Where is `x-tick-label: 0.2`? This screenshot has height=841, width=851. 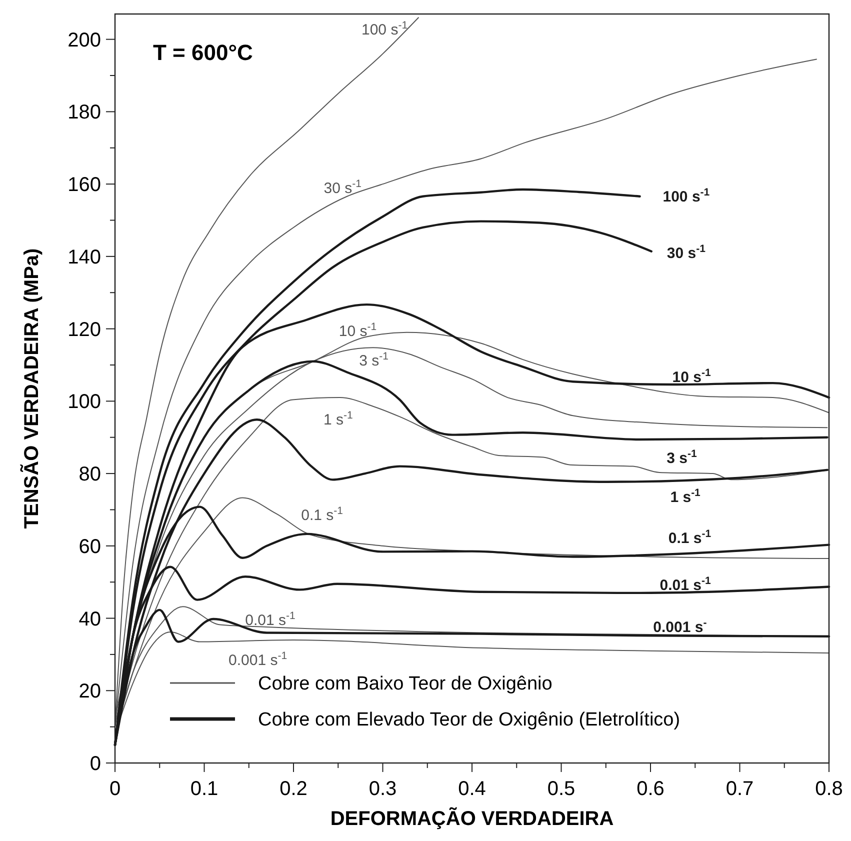
x-tick-label: 0.2 is located at coordinates (294, 789).